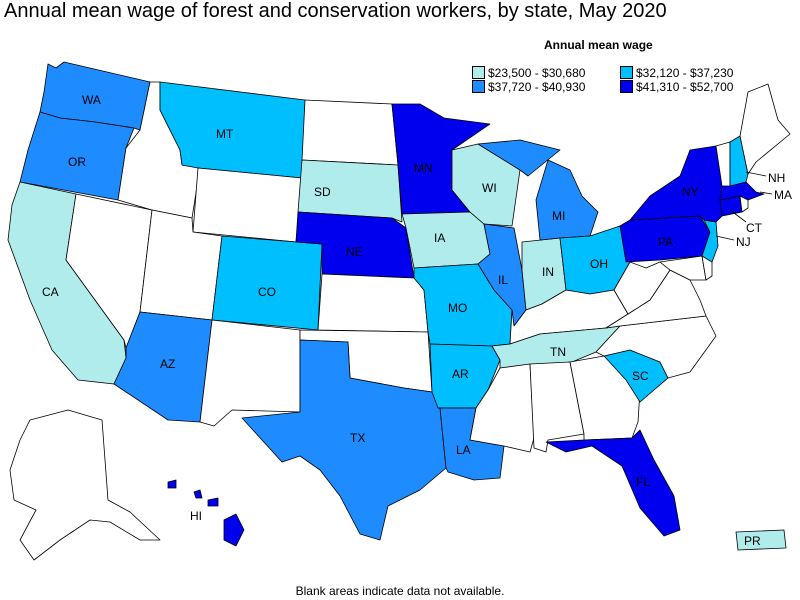 The image size is (800, 600). I want to click on state-label-la: LA, so click(463, 450).